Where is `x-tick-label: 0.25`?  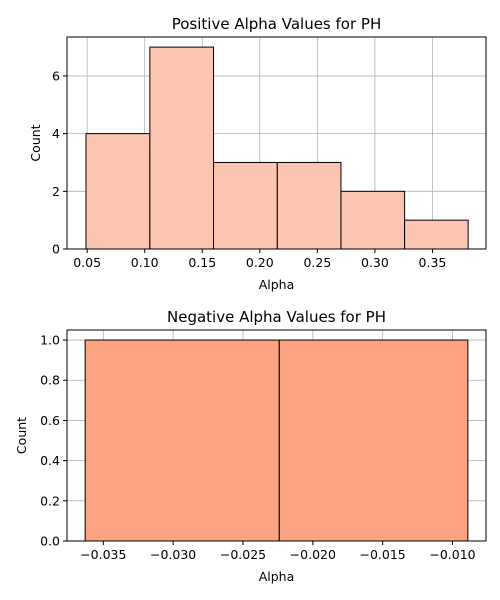 x-tick-label: 0.25 is located at coordinates (317, 262).